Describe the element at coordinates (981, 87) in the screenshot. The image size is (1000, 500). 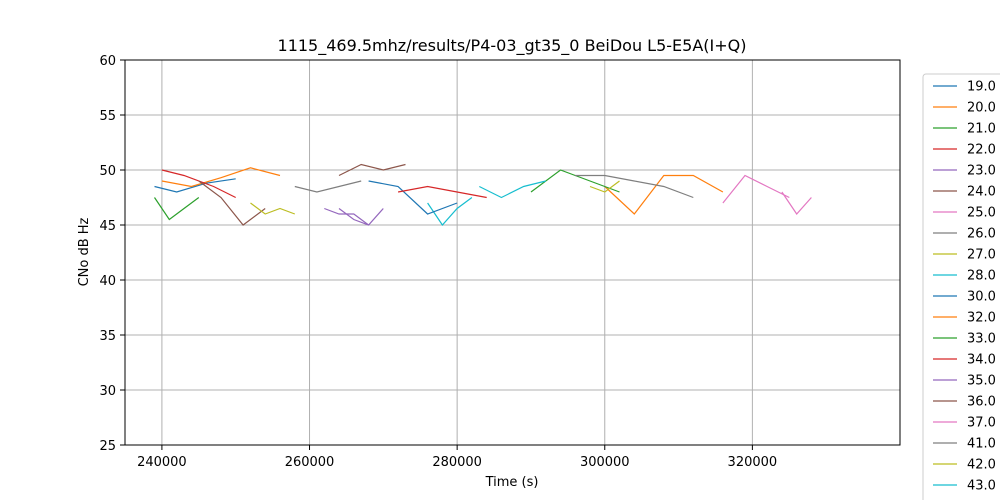
I see `legend-label: 19.0` at that location.